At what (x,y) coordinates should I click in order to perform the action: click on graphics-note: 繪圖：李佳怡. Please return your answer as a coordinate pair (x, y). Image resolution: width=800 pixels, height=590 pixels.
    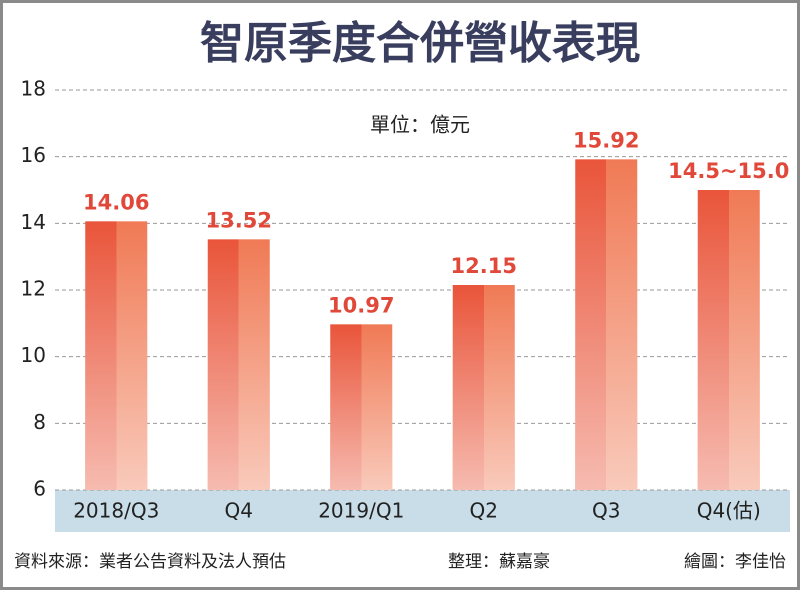
    Looking at the image, I should click on (735, 562).